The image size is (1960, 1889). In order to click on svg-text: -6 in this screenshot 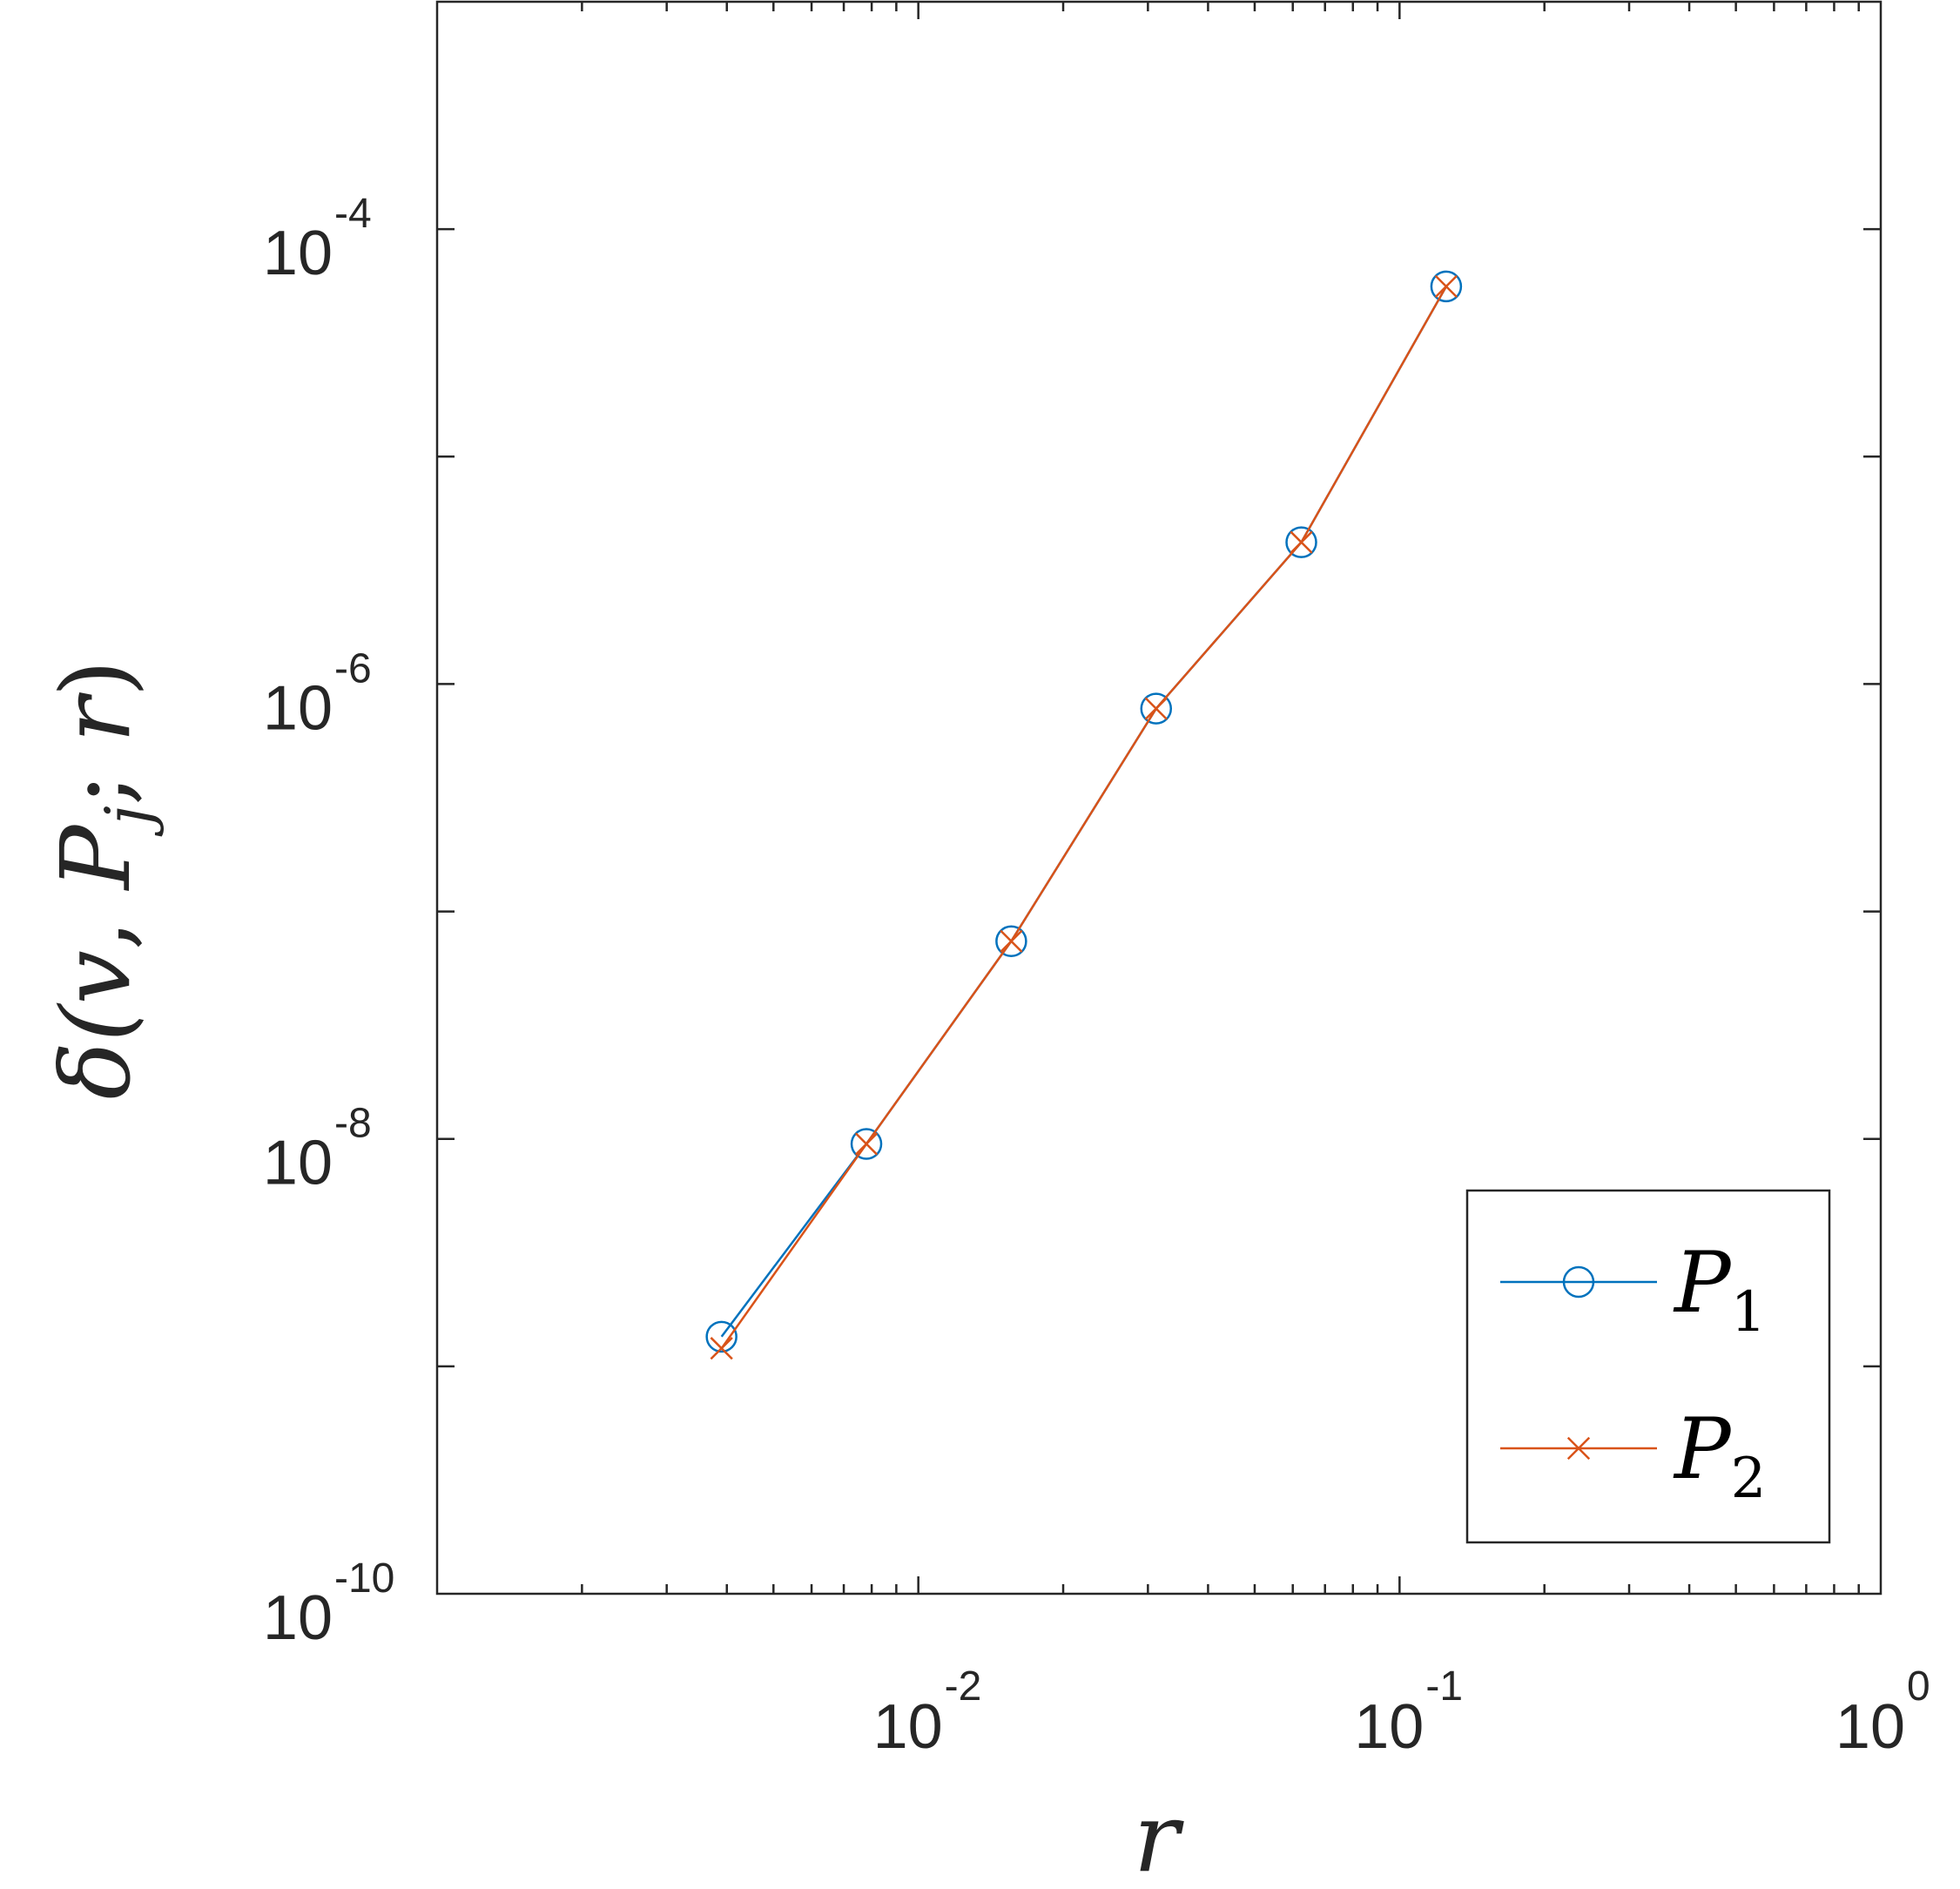, I will do `click(353, 668)`.